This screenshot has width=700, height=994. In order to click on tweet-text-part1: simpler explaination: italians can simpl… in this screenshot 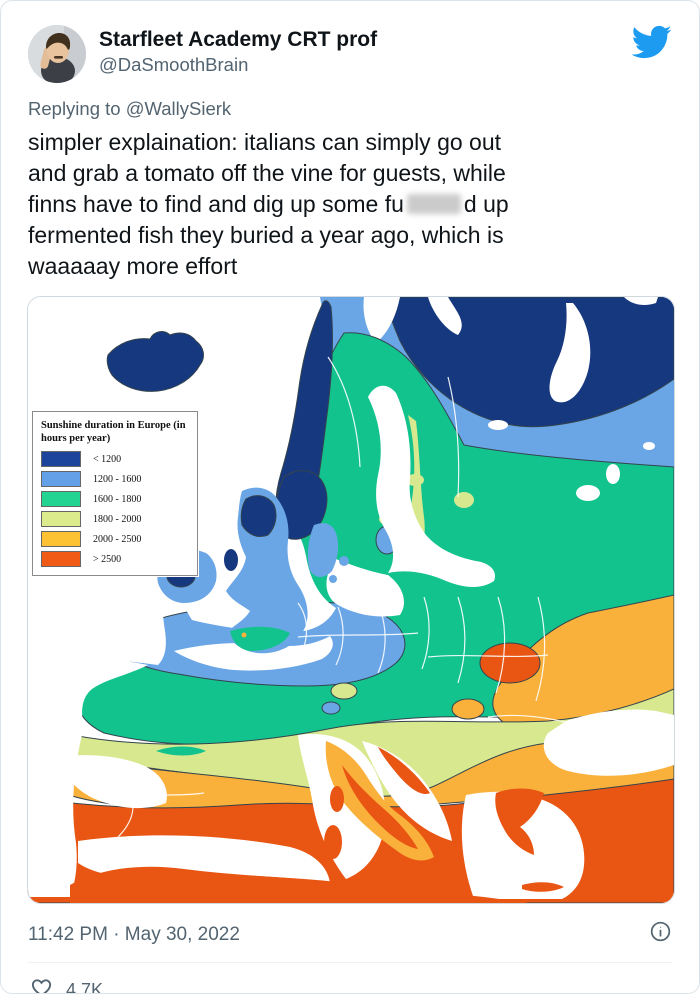, I will do `click(267, 173)`.